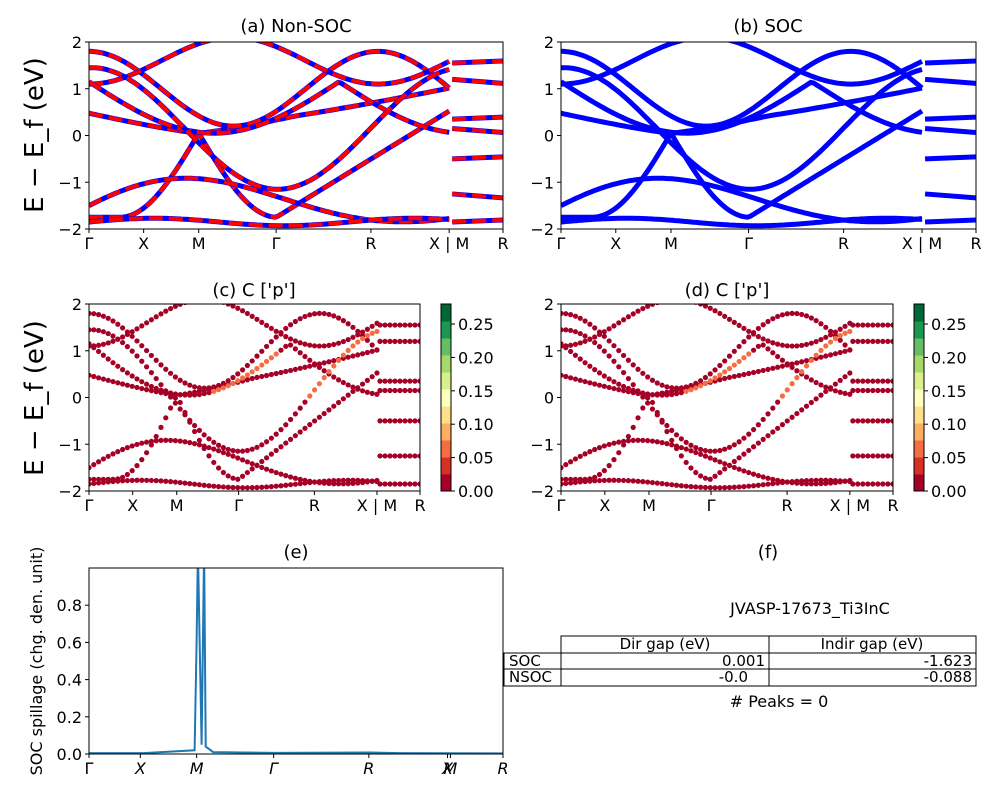  Describe the element at coordinates (449, 243) in the screenshot. I see `x-tick-label: X | M` at that location.